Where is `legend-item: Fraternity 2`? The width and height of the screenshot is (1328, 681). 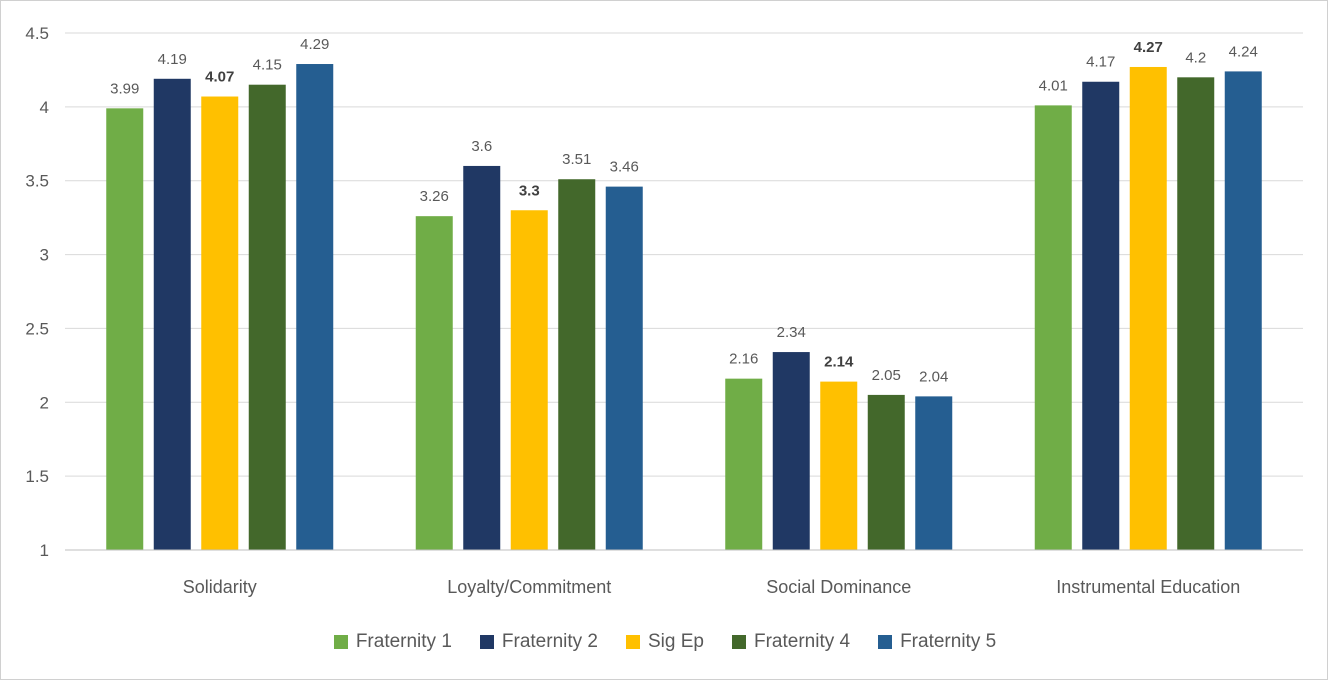
legend-item: Fraternity 2 is located at coordinates (538, 642).